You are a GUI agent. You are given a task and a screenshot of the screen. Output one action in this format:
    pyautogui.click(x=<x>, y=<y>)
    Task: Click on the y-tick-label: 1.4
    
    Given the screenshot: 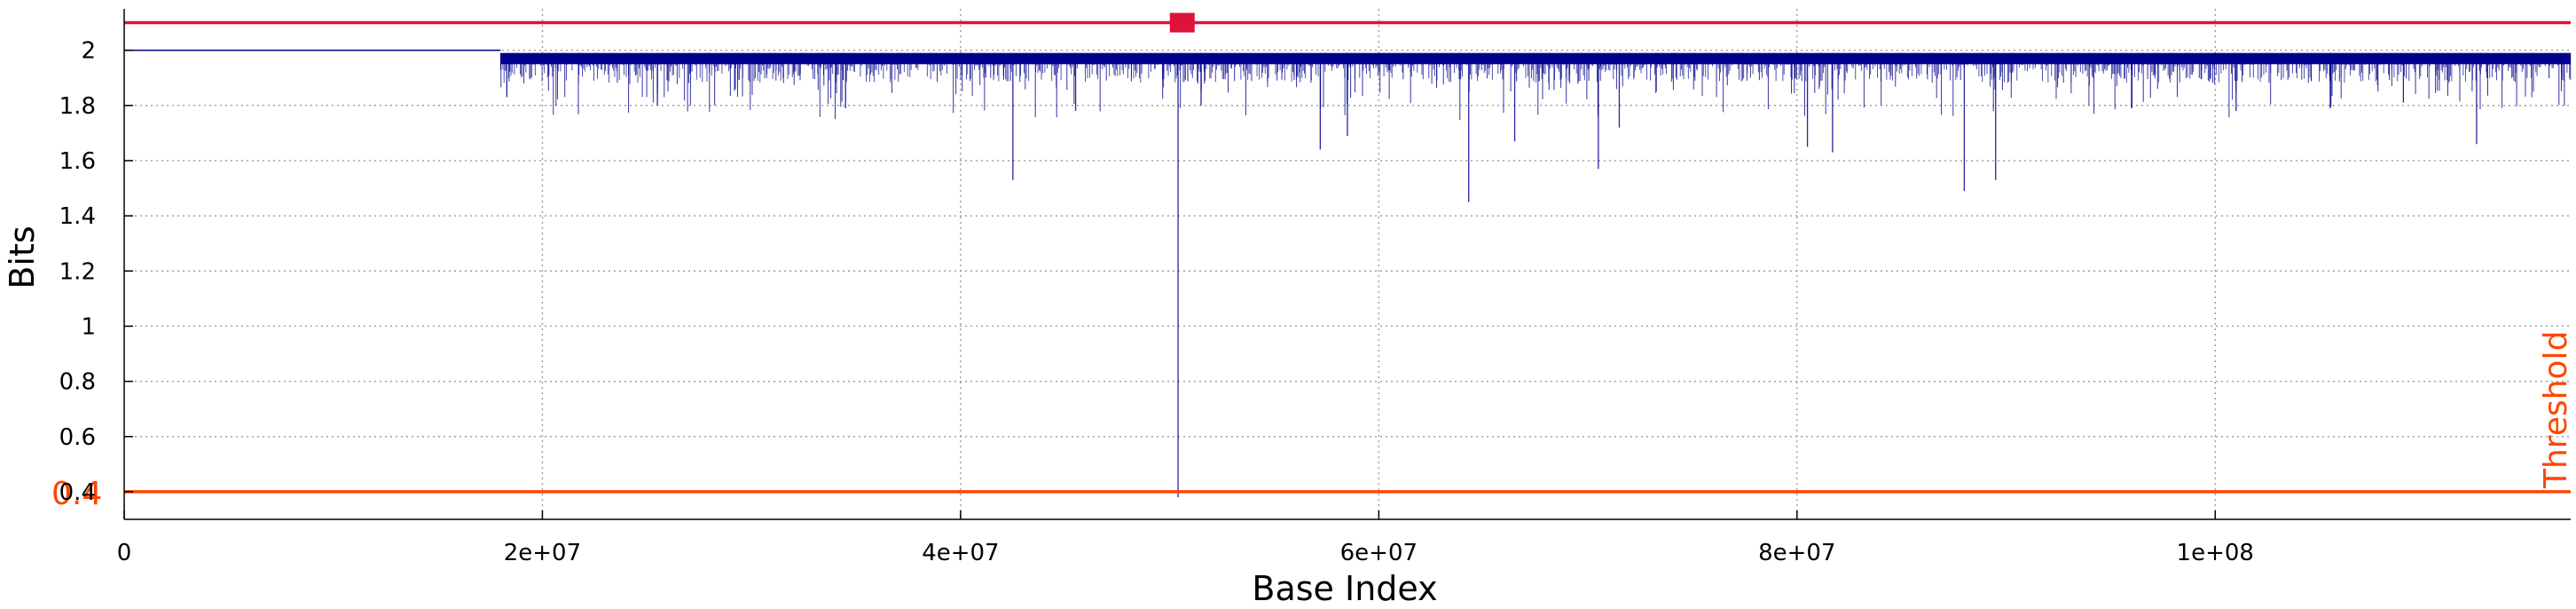 What is the action you would take?
    pyautogui.click(x=77, y=216)
    